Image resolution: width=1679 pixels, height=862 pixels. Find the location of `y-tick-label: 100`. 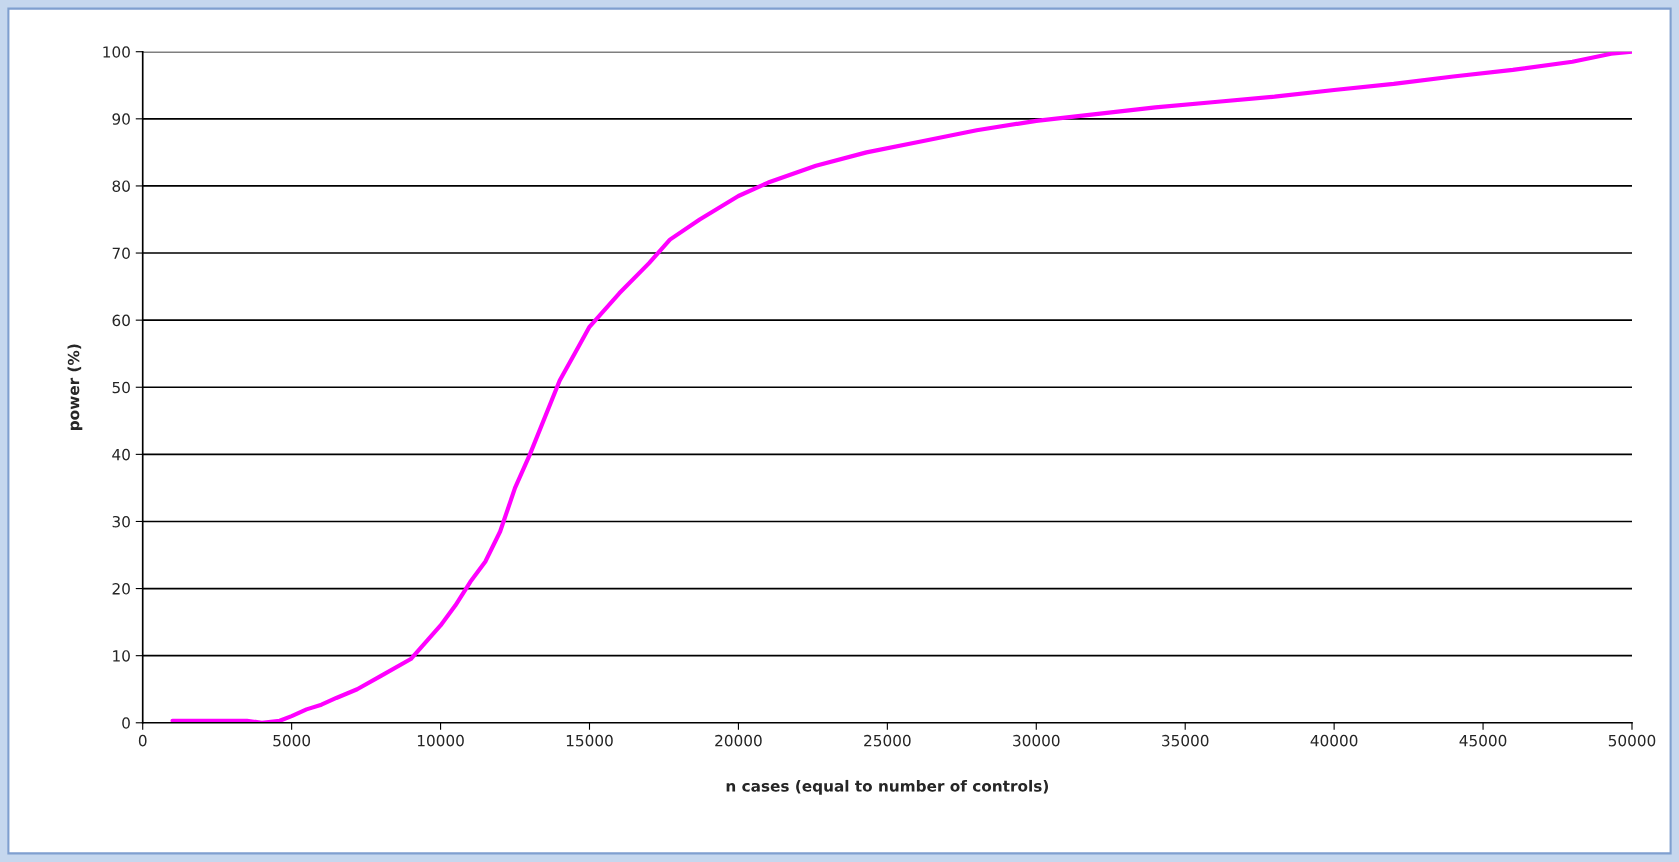

y-tick-label: 100 is located at coordinates (116, 52).